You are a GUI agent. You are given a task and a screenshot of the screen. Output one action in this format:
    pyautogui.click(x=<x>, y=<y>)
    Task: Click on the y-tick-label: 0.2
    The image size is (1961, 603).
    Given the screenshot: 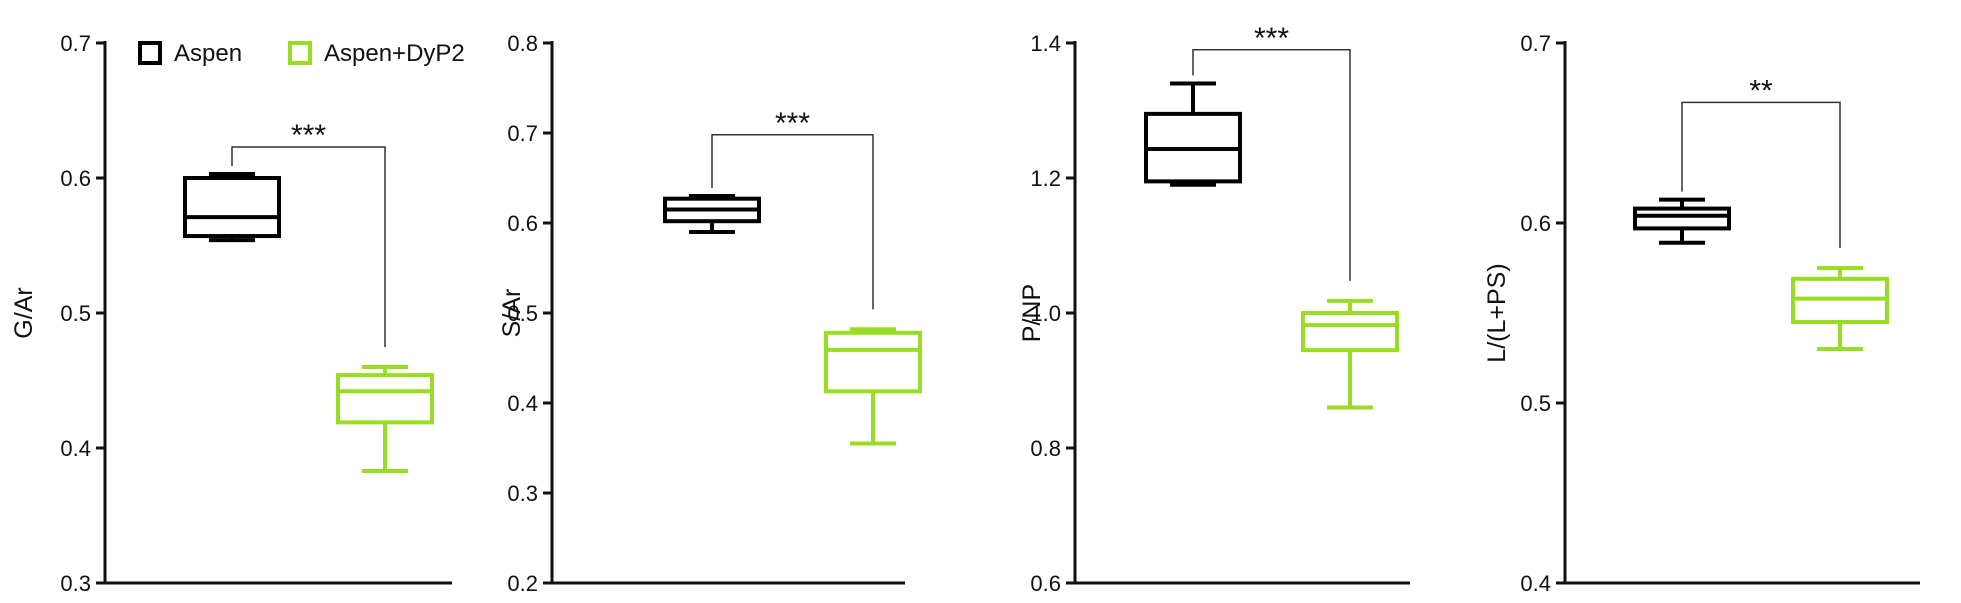 What is the action you would take?
    pyautogui.click(x=522, y=583)
    